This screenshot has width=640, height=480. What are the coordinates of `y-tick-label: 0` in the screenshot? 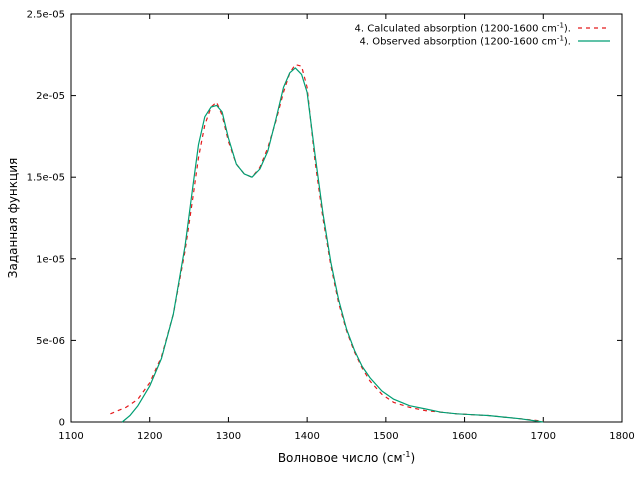 It's located at (62, 423).